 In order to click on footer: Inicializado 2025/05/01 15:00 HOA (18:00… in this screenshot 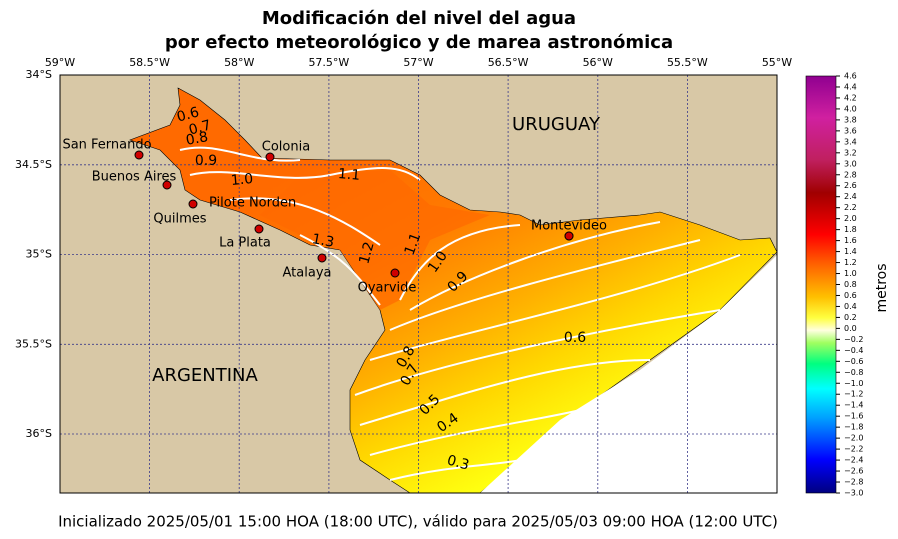, I will do `click(418, 522)`.